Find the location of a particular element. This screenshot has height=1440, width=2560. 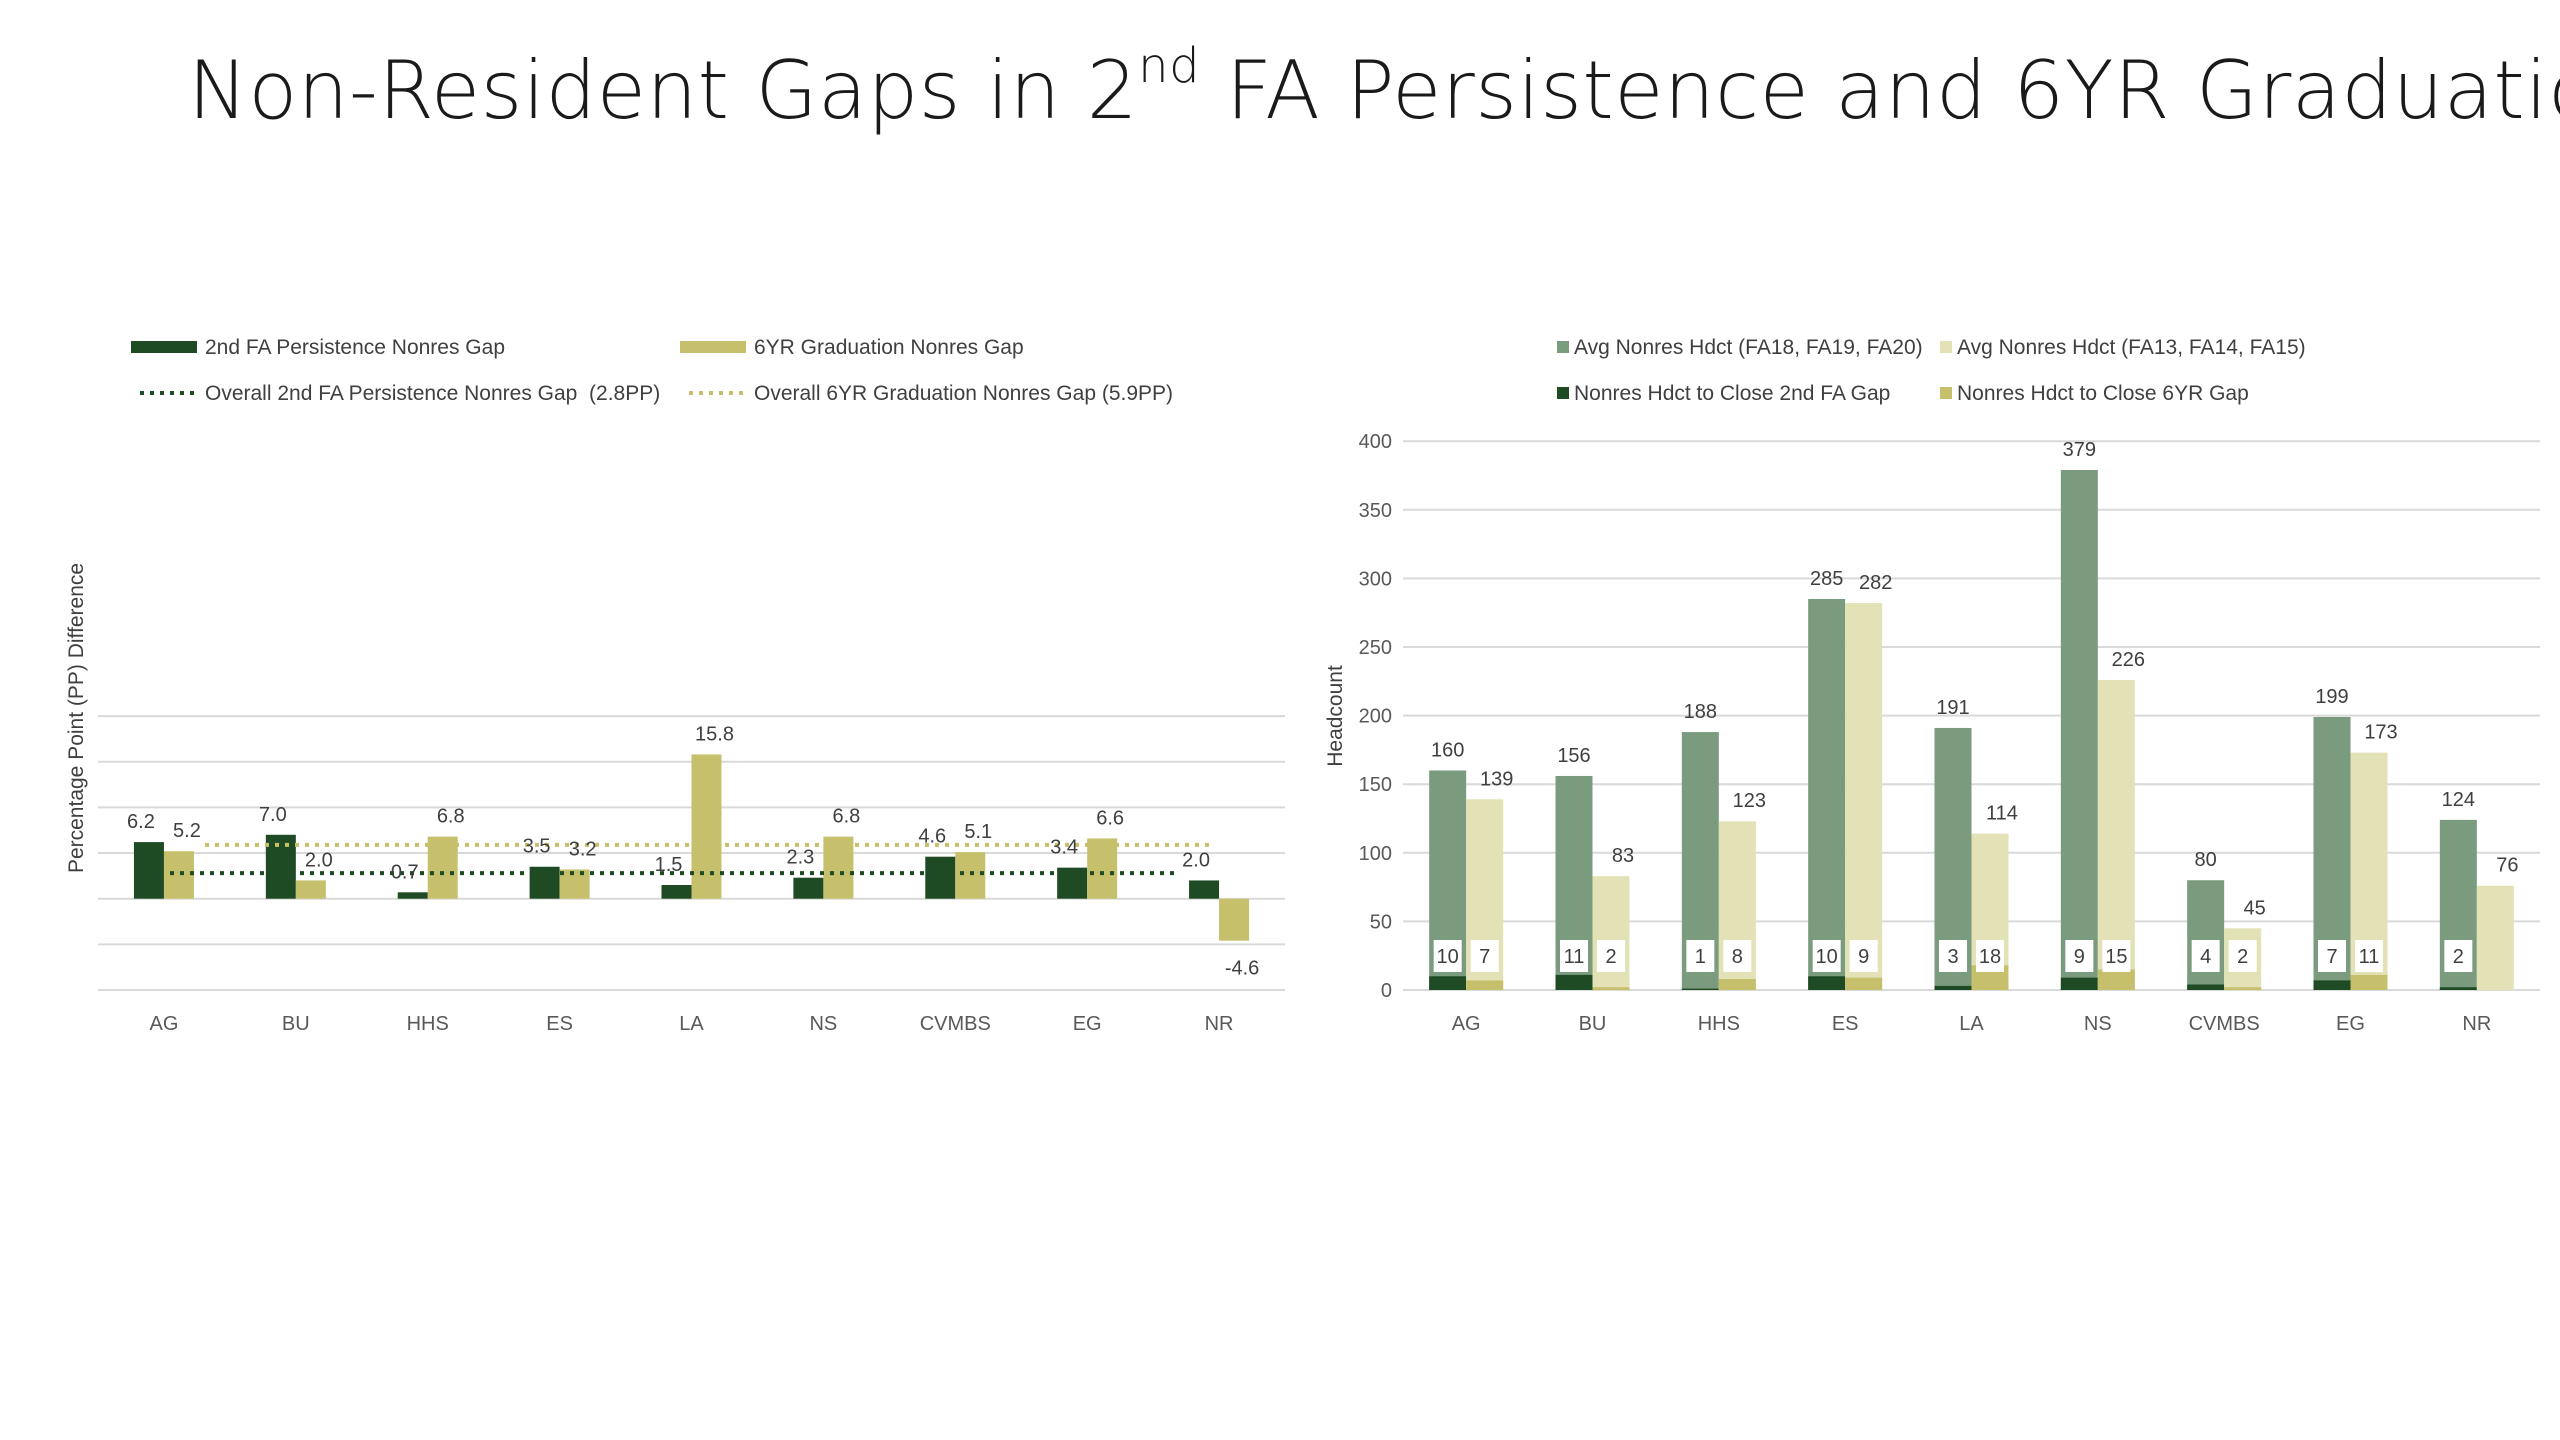

left-x-tick-label: AG is located at coordinates (163, 1024).